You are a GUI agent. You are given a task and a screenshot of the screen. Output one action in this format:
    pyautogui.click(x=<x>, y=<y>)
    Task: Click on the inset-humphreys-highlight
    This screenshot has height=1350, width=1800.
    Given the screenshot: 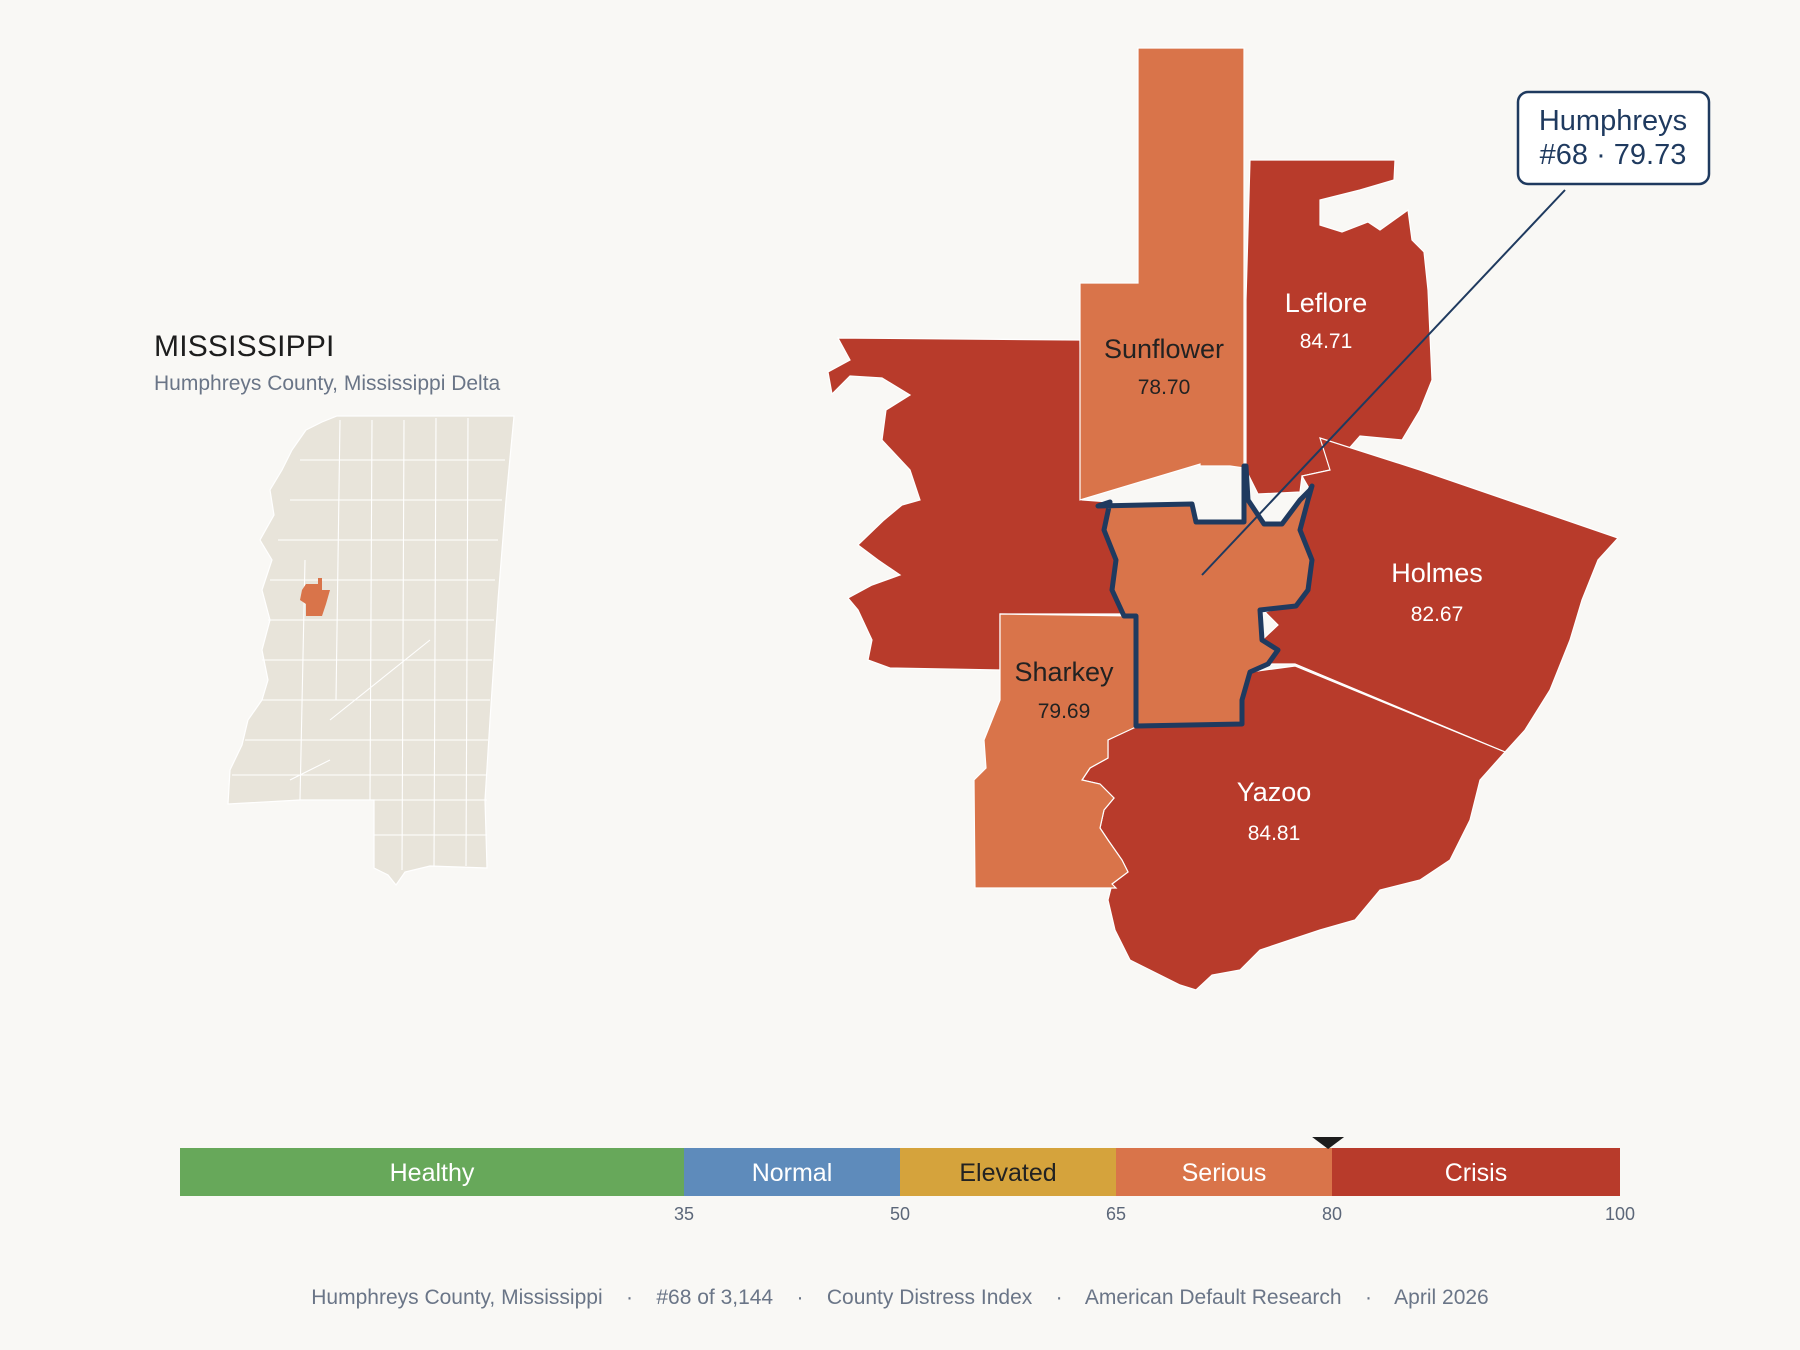 What is the action you would take?
    pyautogui.click(x=315, y=597)
    